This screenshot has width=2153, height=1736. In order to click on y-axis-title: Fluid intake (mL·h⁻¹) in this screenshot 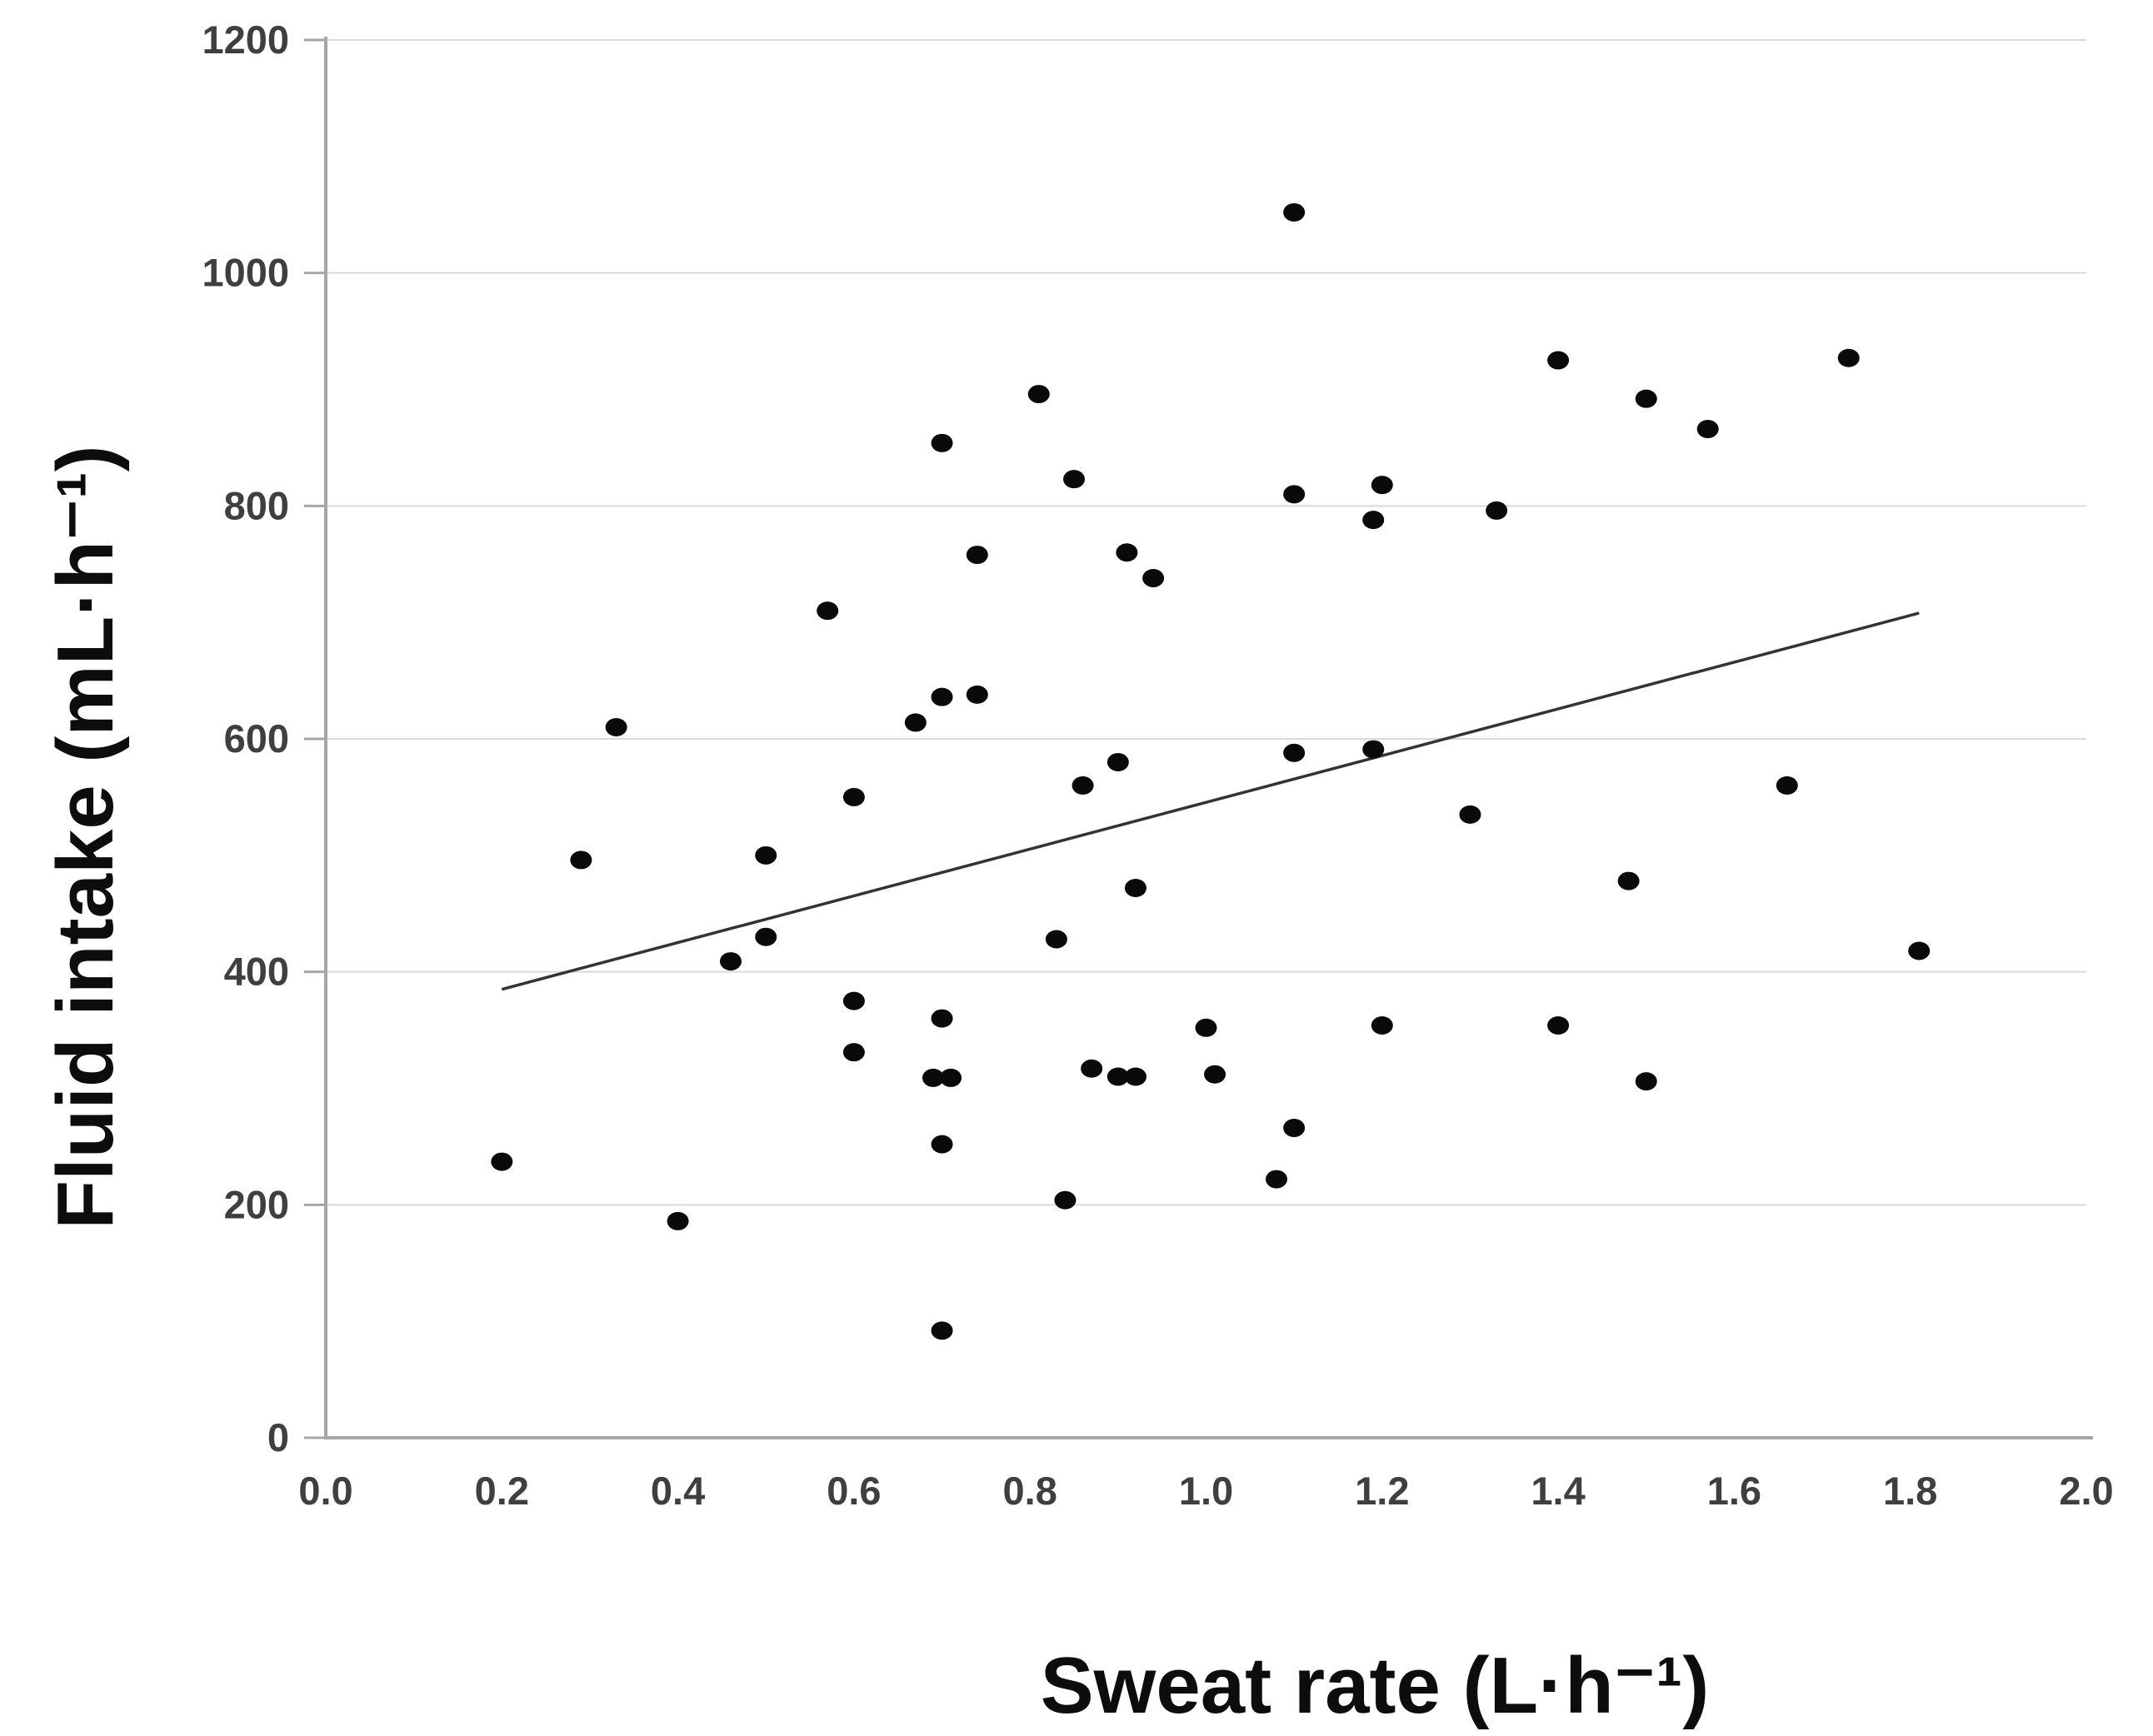, I will do `click(85, 837)`.